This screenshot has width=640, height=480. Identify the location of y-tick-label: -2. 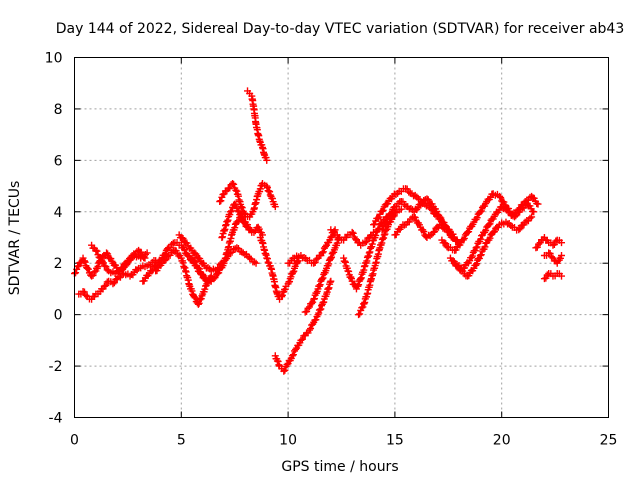
(56, 367).